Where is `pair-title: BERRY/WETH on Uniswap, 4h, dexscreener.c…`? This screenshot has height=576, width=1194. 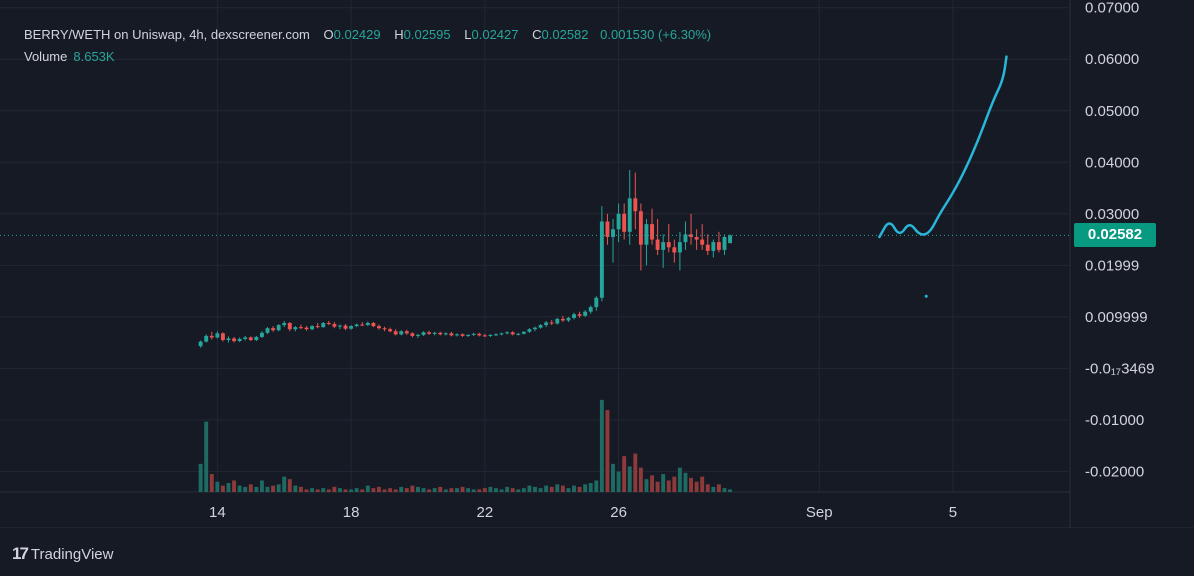 pair-title: BERRY/WETH on Uniswap, 4h, dexscreener.c… is located at coordinates (167, 34).